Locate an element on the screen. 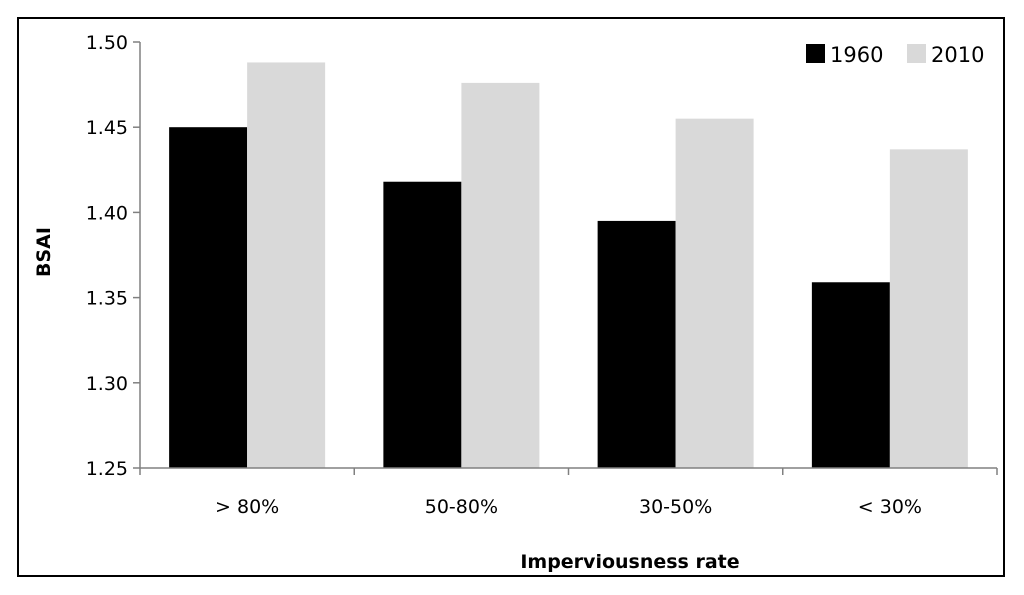 This screenshot has height=595, width=1024. y-tick-label: 1.50 is located at coordinates (107, 43).